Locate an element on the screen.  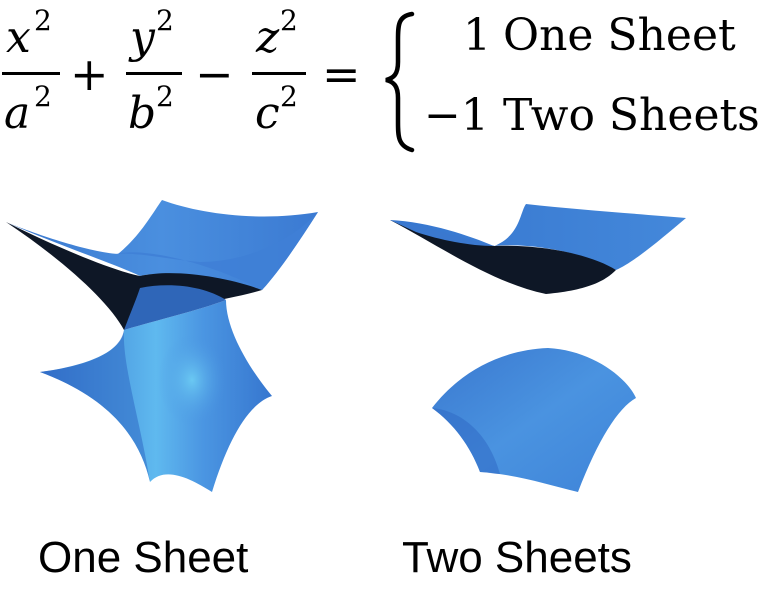
equals-sign: = is located at coordinates (341, 74).